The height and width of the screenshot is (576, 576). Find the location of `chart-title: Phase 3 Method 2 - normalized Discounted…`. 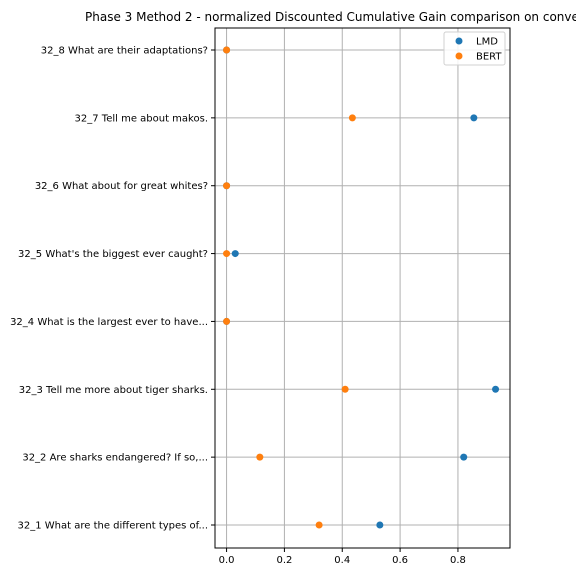

chart-title: Phase 3 Method 2 - normalized Discounted… is located at coordinates (330, 17).